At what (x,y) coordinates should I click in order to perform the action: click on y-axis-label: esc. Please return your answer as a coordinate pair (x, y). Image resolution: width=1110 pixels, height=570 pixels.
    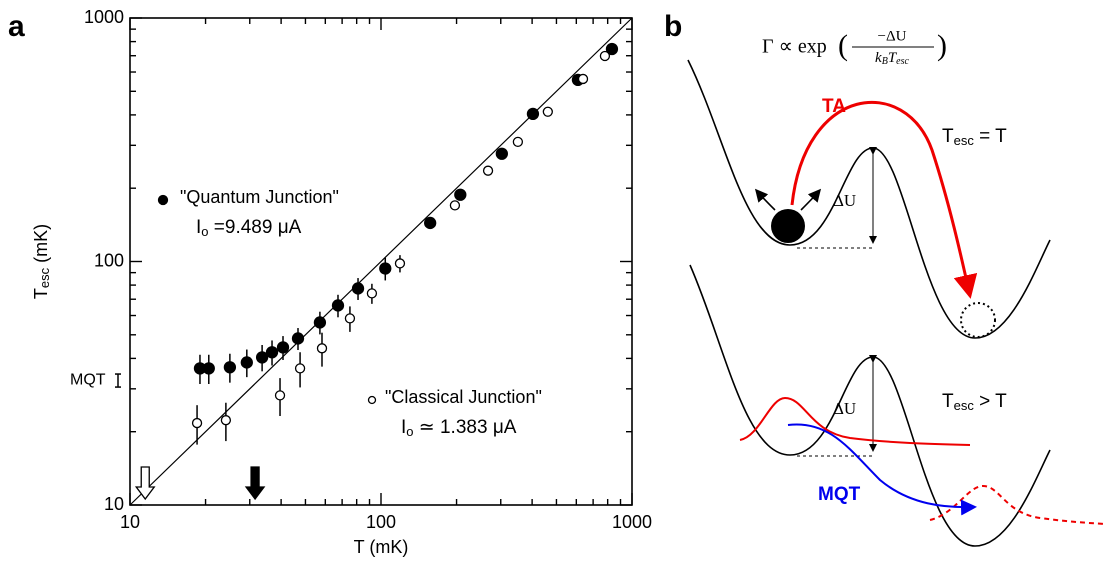
    Looking at the image, I should click on (44, 277).